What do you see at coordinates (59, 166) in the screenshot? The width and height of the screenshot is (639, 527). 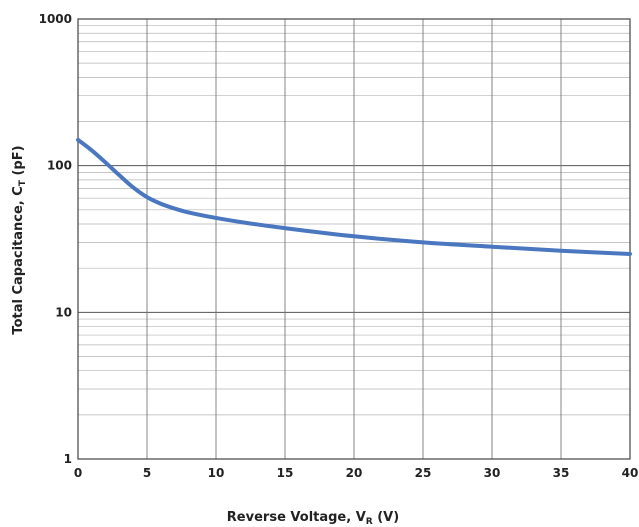 I see `y-tick-label: 100` at bounding box center [59, 166].